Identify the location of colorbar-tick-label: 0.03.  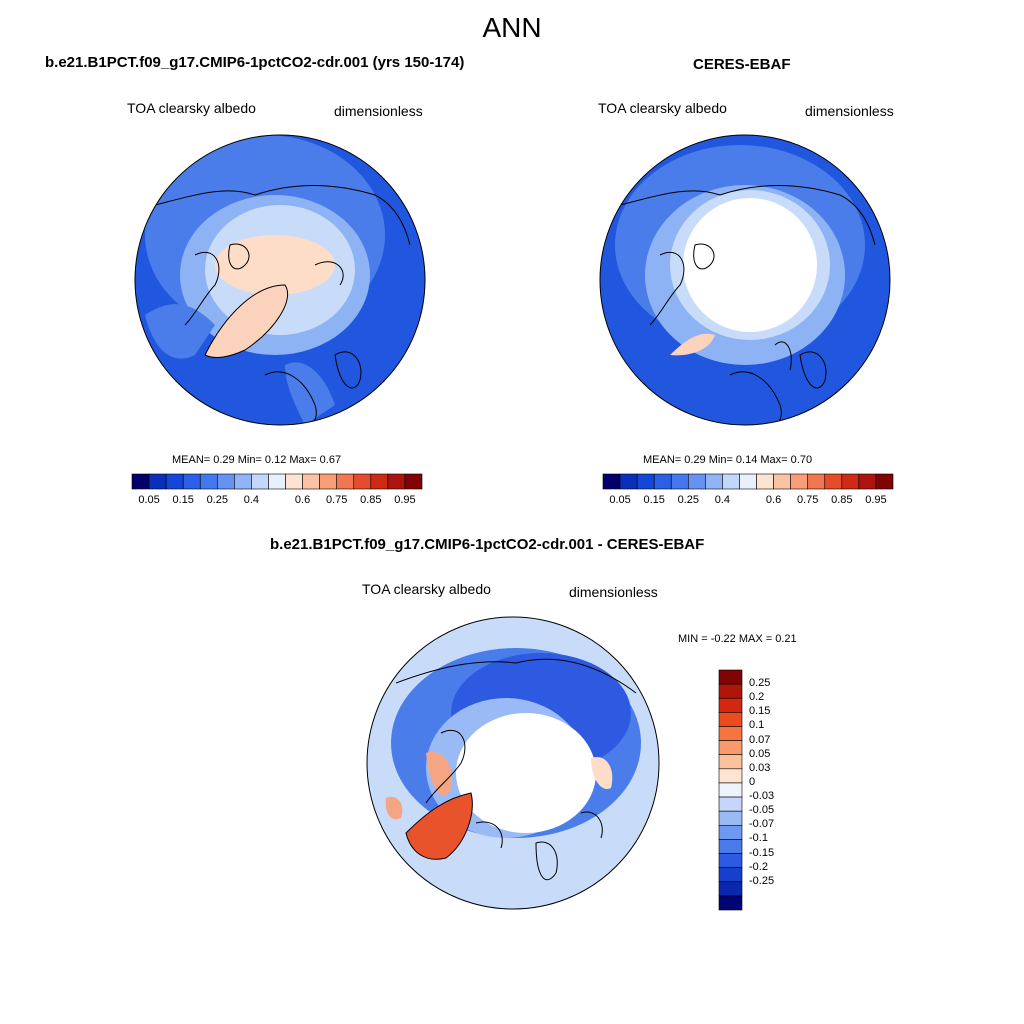
(760, 767).